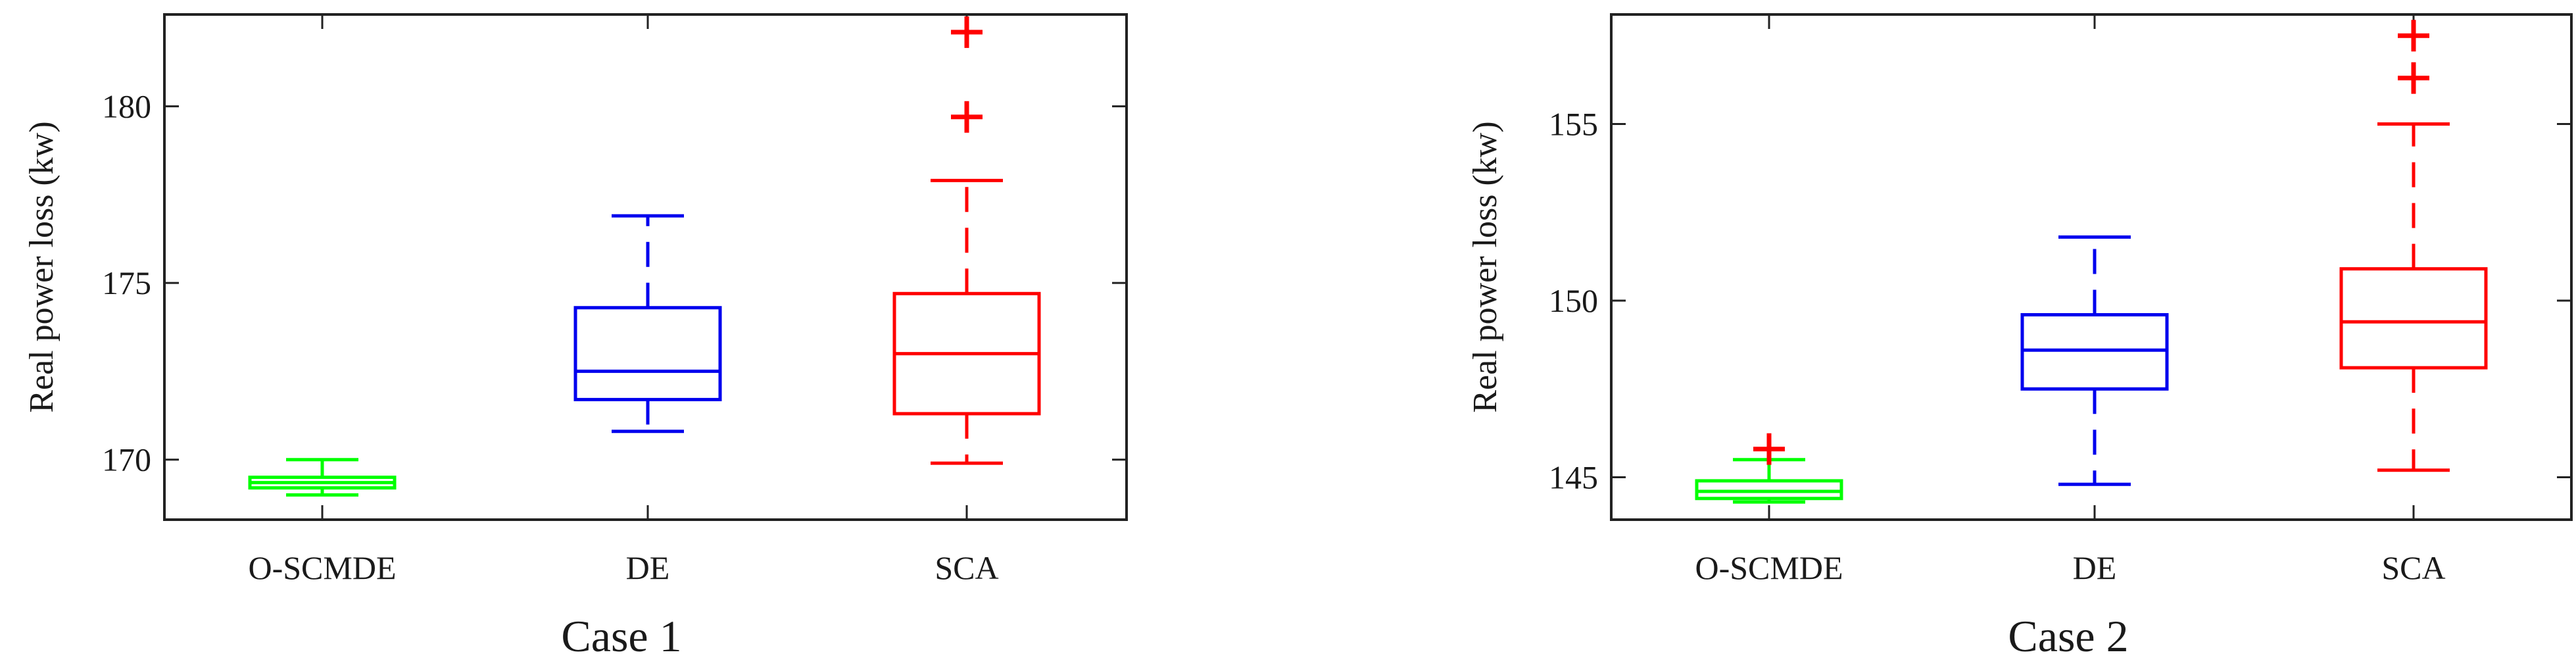  What do you see at coordinates (127, 106) in the screenshot?
I see `y-tick-label: 180` at bounding box center [127, 106].